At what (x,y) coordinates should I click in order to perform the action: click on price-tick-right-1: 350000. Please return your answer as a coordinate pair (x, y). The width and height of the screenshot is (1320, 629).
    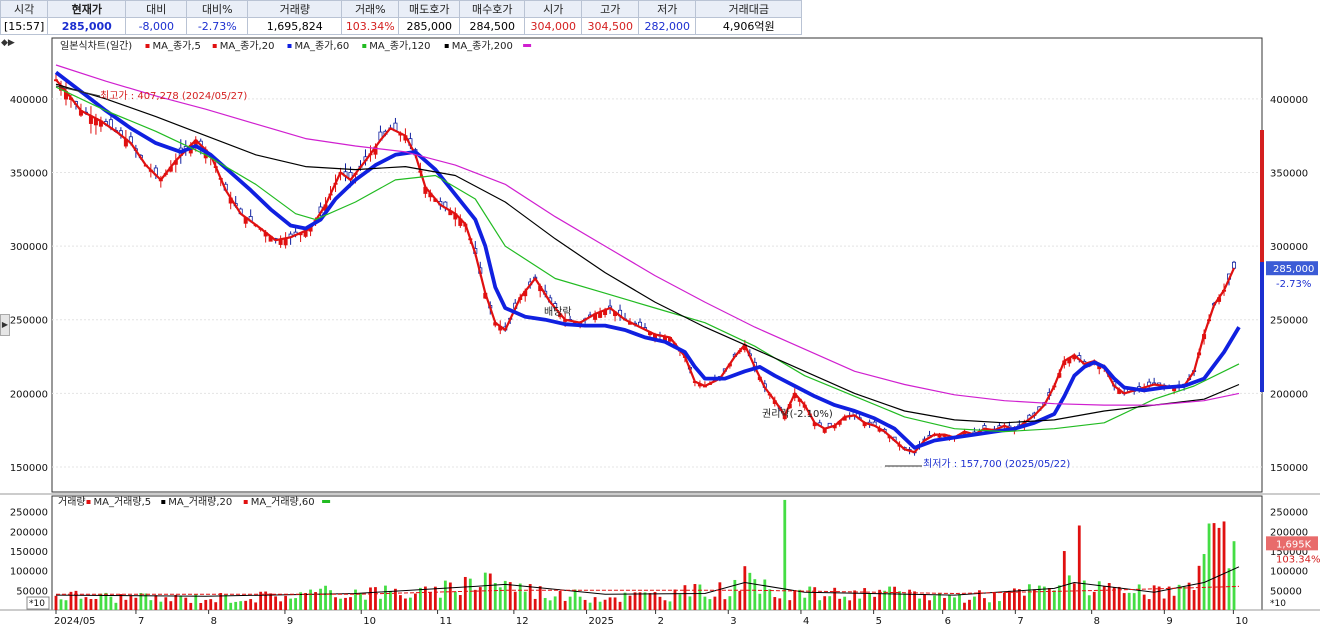
    Looking at the image, I should click on (1289, 174).